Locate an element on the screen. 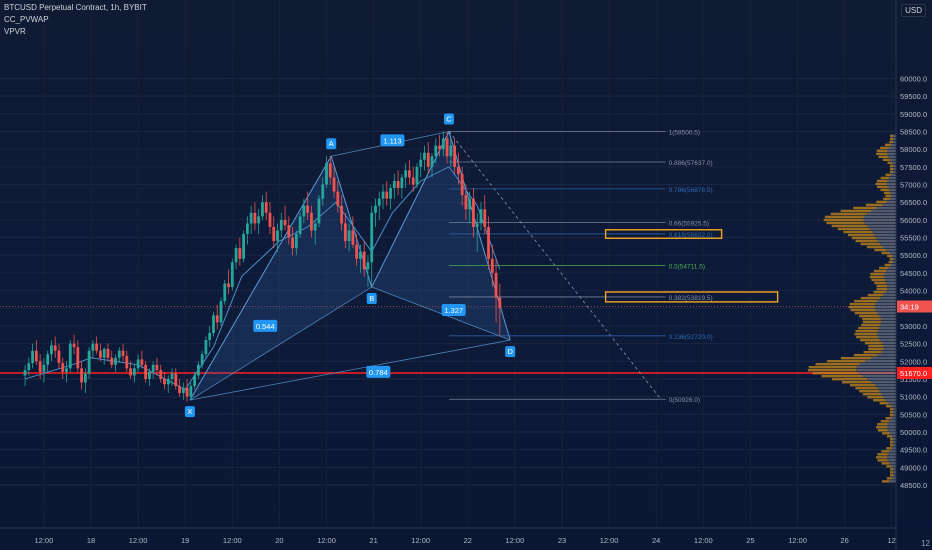 The width and height of the screenshot is (932, 550). ratio-label: 1.113 is located at coordinates (392, 140).